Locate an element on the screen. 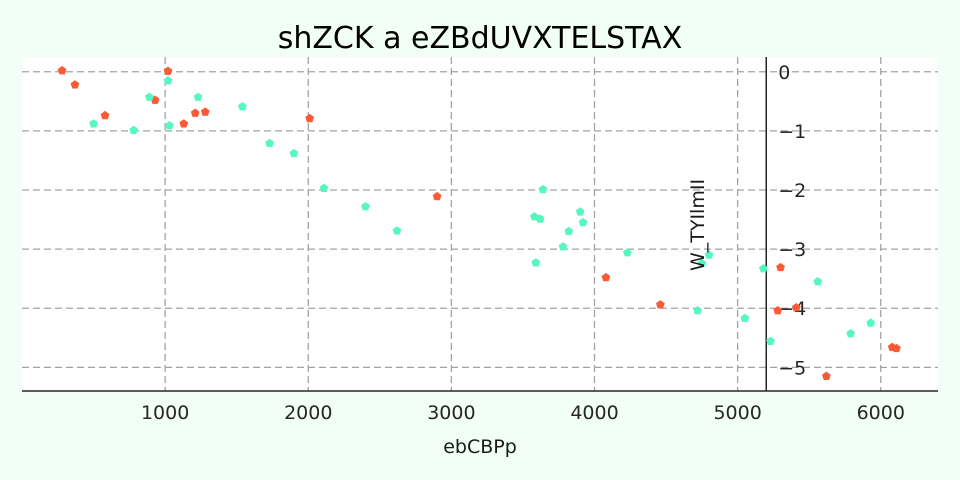 Image resolution: width=960 pixels, height=480 pixels. y-tick-label: −3 is located at coordinates (792, 250).